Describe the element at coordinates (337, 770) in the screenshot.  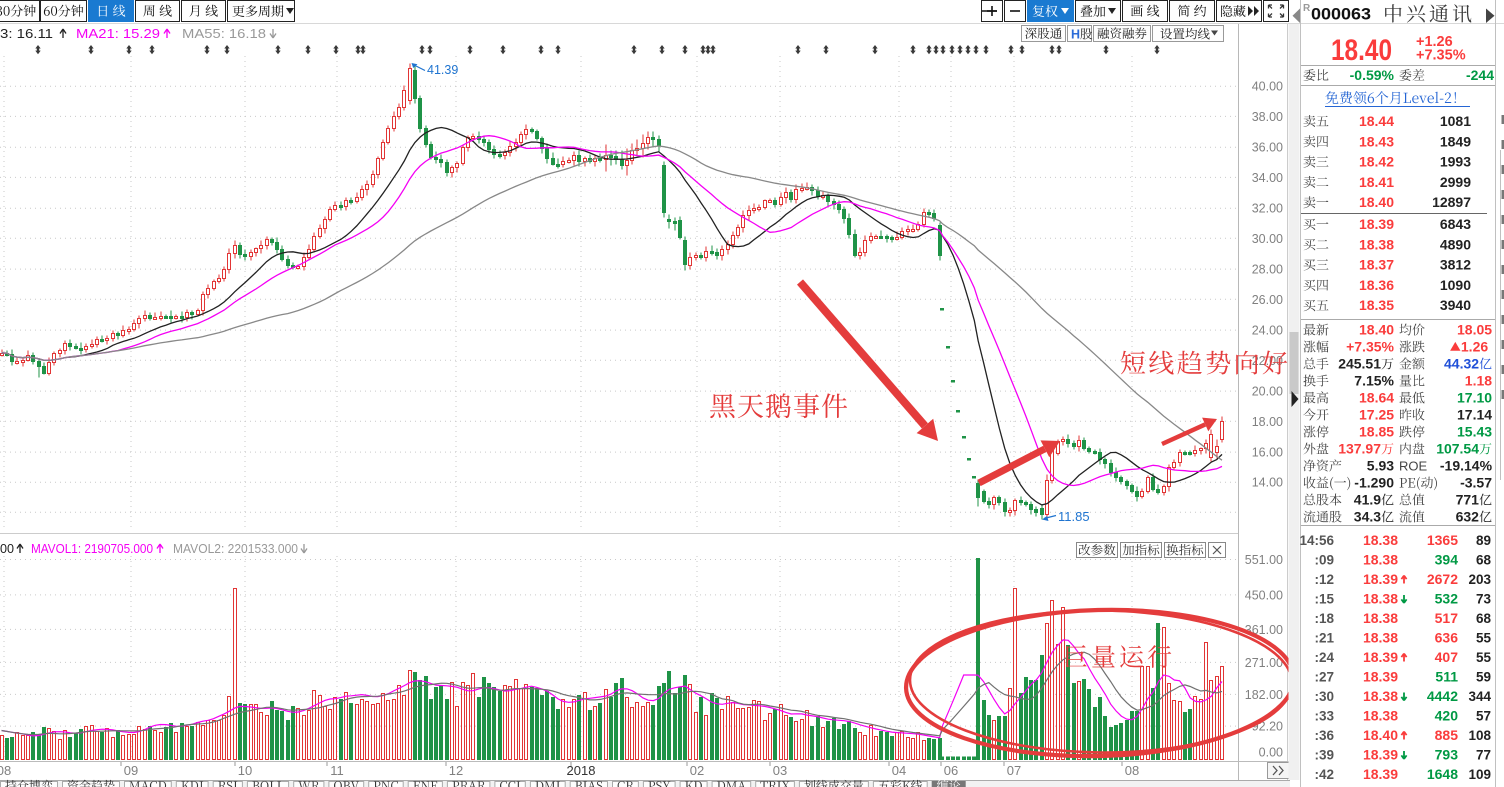
I see `svg-text: 11` at that location.